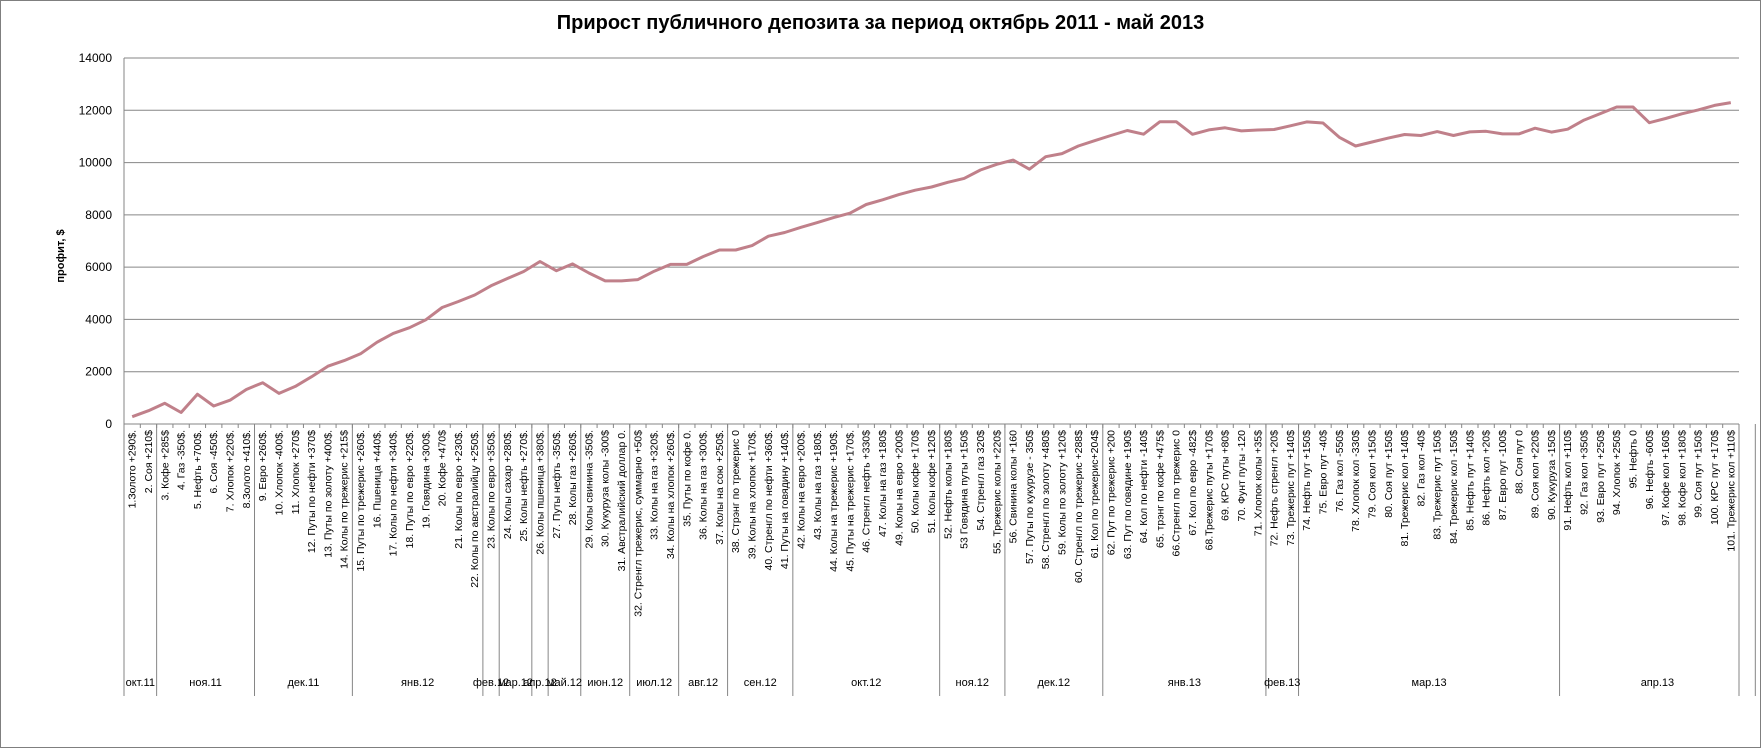 Image resolution: width=1761 pixels, height=748 pixels. I want to click on x-tick-label: 17. Колы по нефти +340$., so click(394, 493).